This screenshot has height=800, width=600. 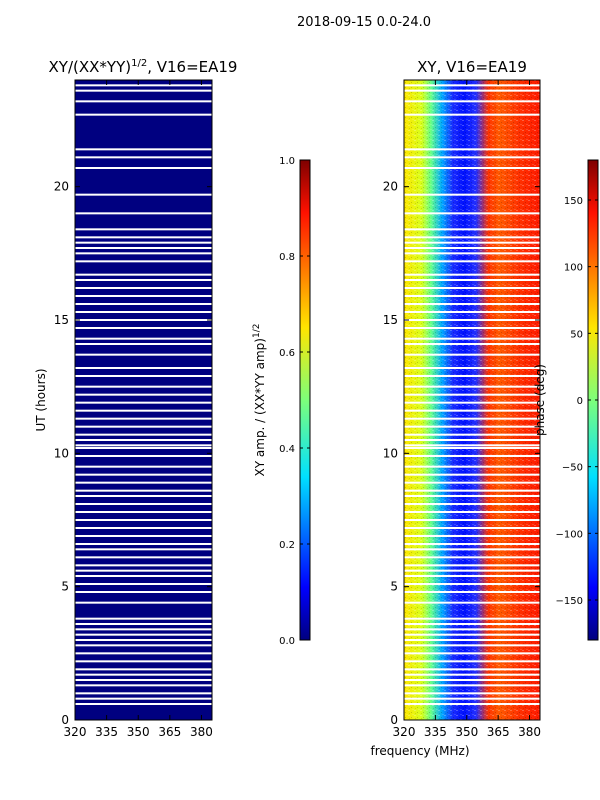 I want to click on phase-colorbar-tick-label: −150, so click(x=569, y=601).